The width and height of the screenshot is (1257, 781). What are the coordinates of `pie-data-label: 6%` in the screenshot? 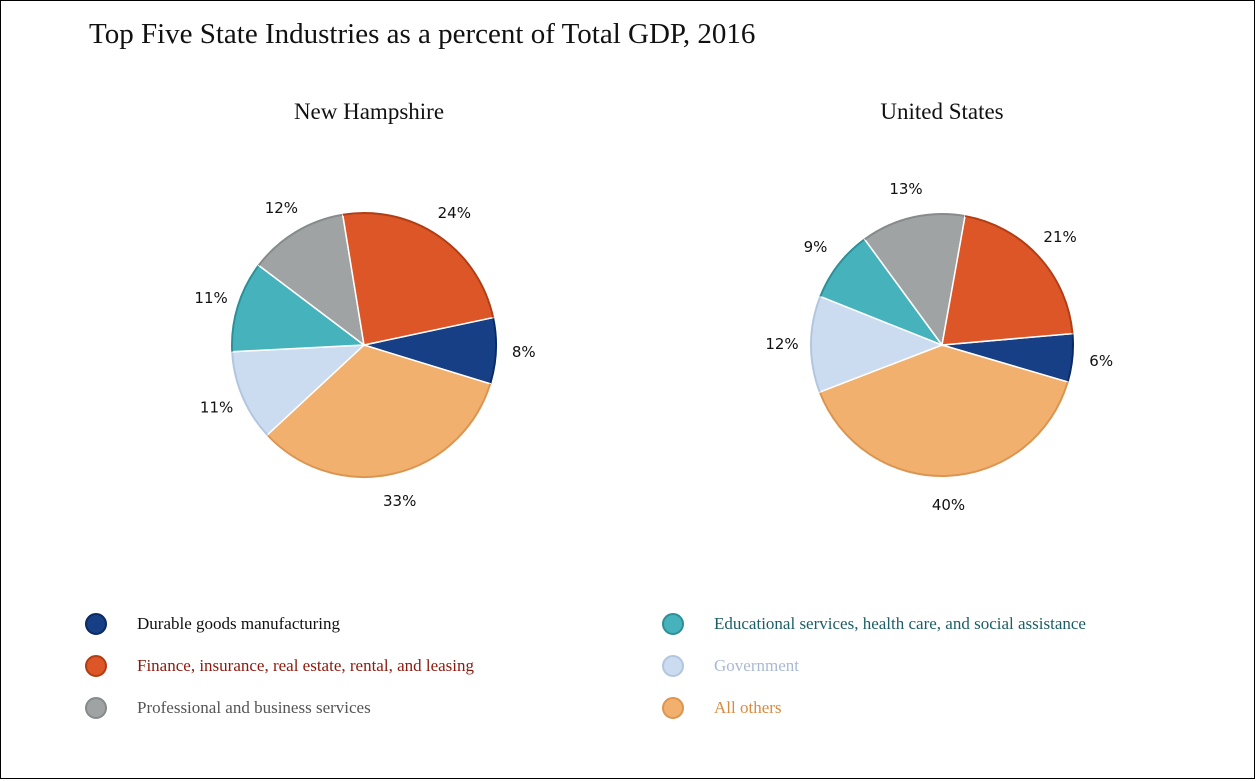 It's located at (1101, 361).